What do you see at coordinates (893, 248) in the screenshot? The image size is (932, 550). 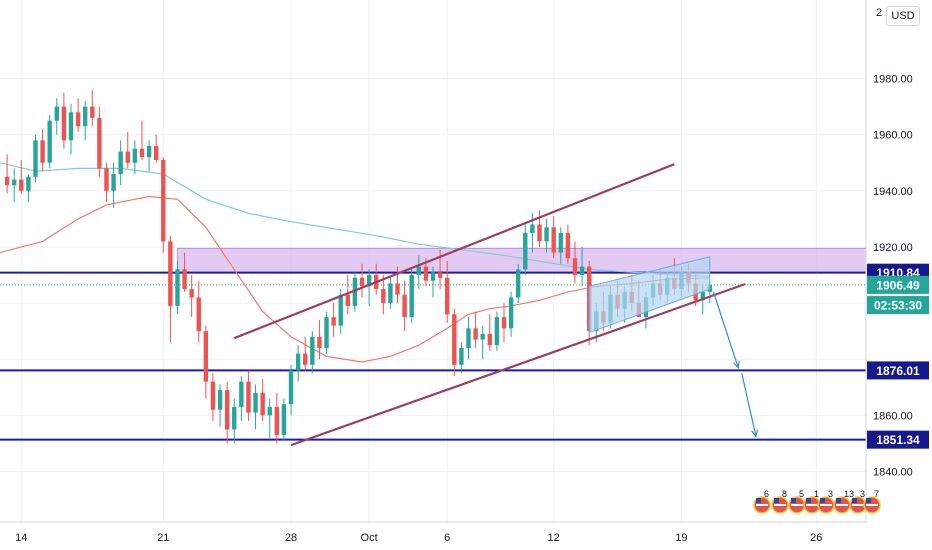 I see `y-tick-label: 1920.00` at bounding box center [893, 248].